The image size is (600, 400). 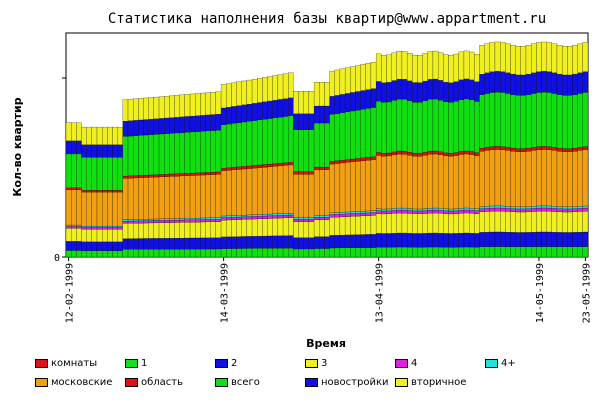 What do you see at coordinates (355, 382) in the screenshot?
I see `legend-label: новостройки` at bounding box center [355, 382].